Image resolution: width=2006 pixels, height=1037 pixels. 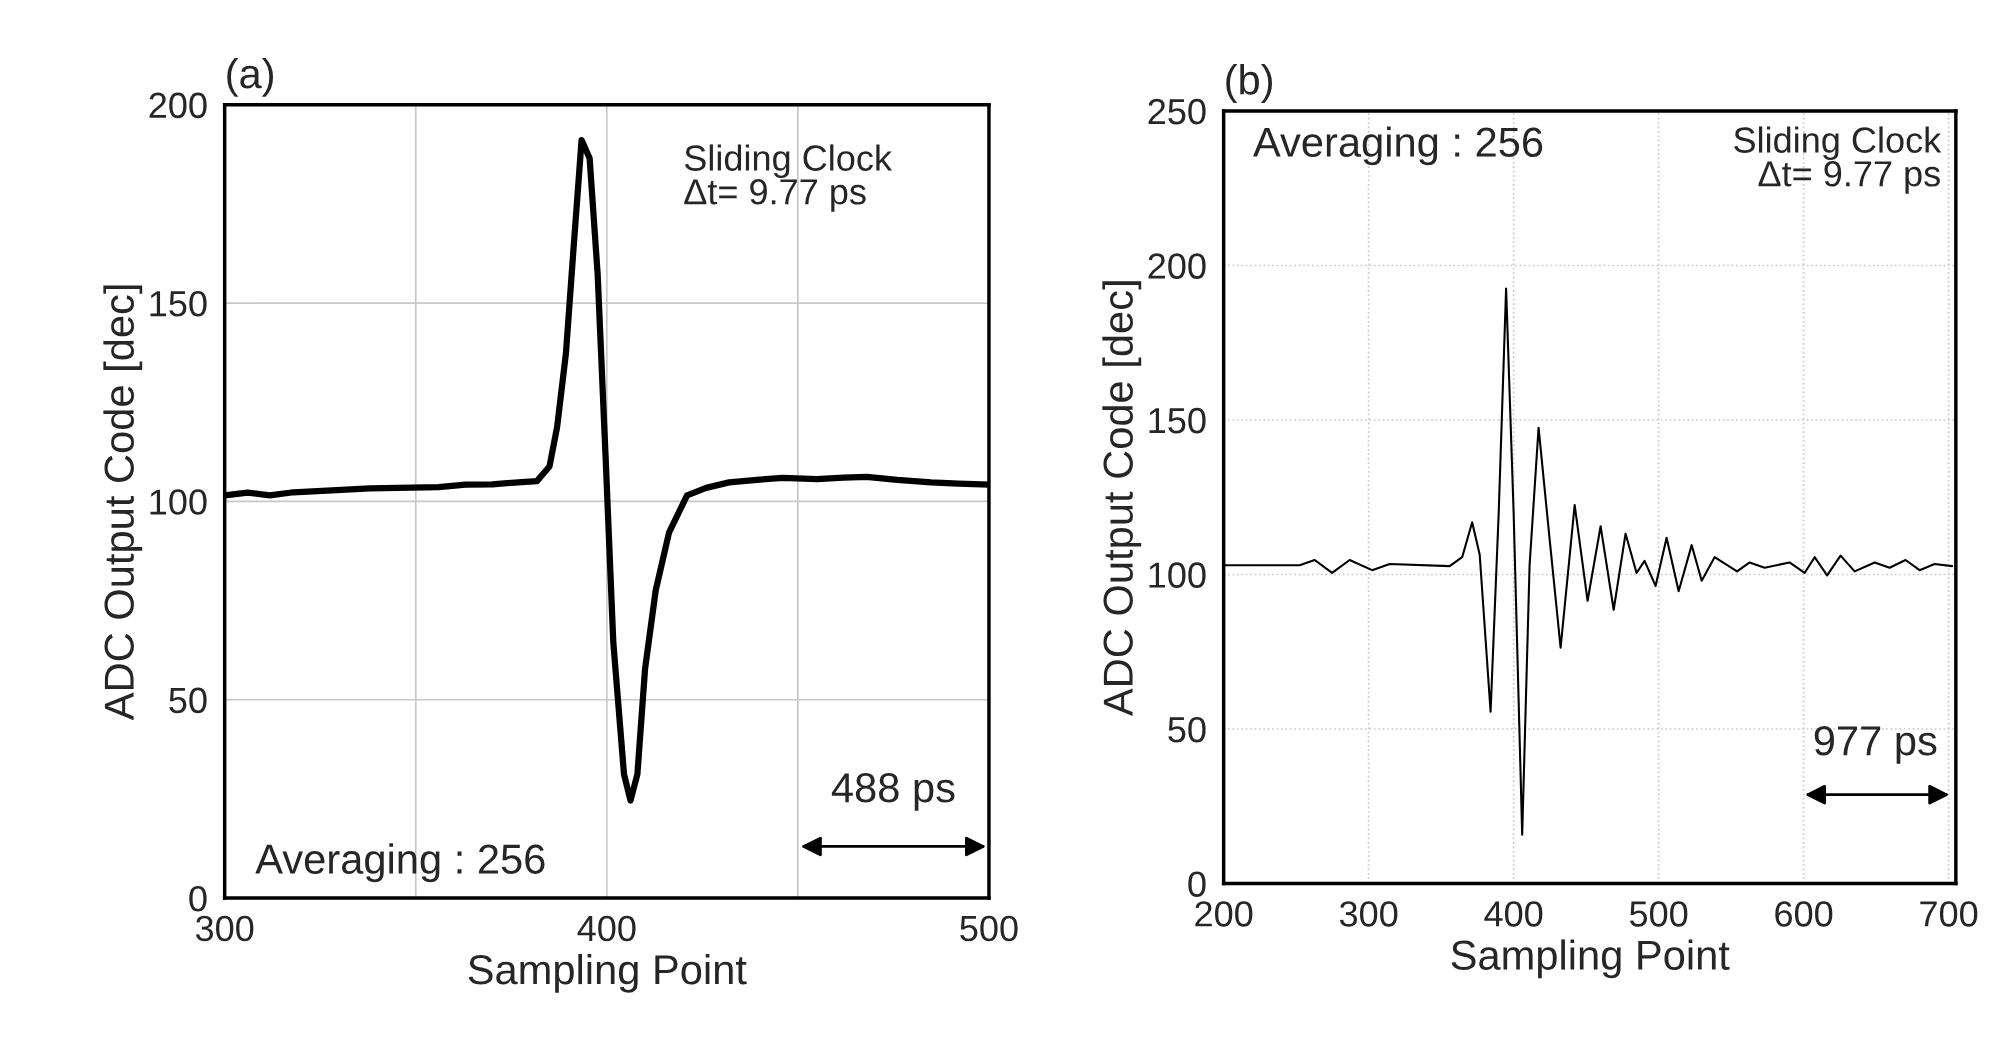 What do you see at coordinates (1875, 745) in the screenshot?
I see `annotation: 977 ps` at bounding box center [1875, 745].